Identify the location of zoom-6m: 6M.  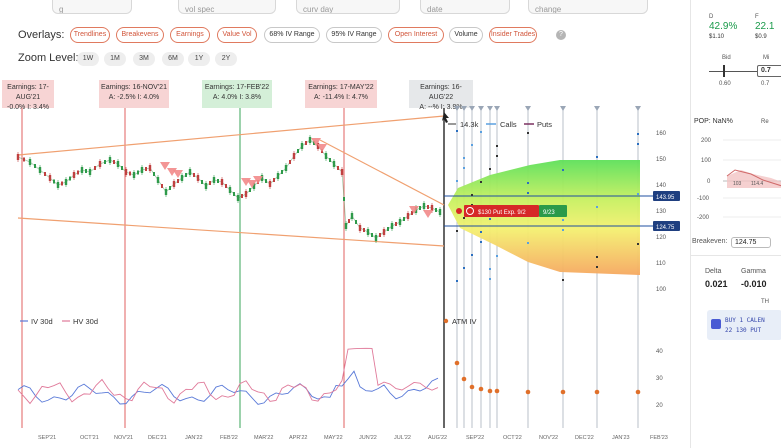
(173, 59).